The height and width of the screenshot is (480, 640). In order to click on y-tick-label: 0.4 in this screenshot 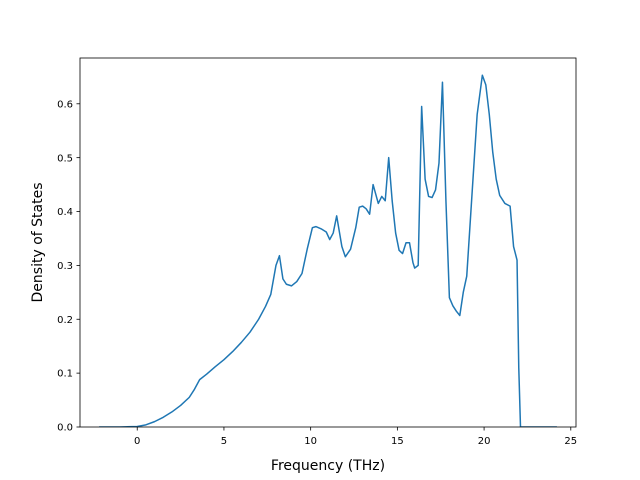, I will do `click(65, 212)`.